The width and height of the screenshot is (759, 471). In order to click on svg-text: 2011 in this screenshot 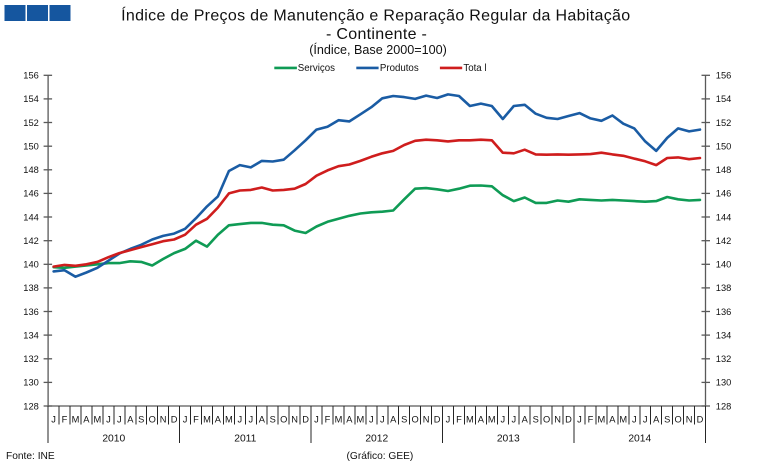, I will do `click(245, 439)`.